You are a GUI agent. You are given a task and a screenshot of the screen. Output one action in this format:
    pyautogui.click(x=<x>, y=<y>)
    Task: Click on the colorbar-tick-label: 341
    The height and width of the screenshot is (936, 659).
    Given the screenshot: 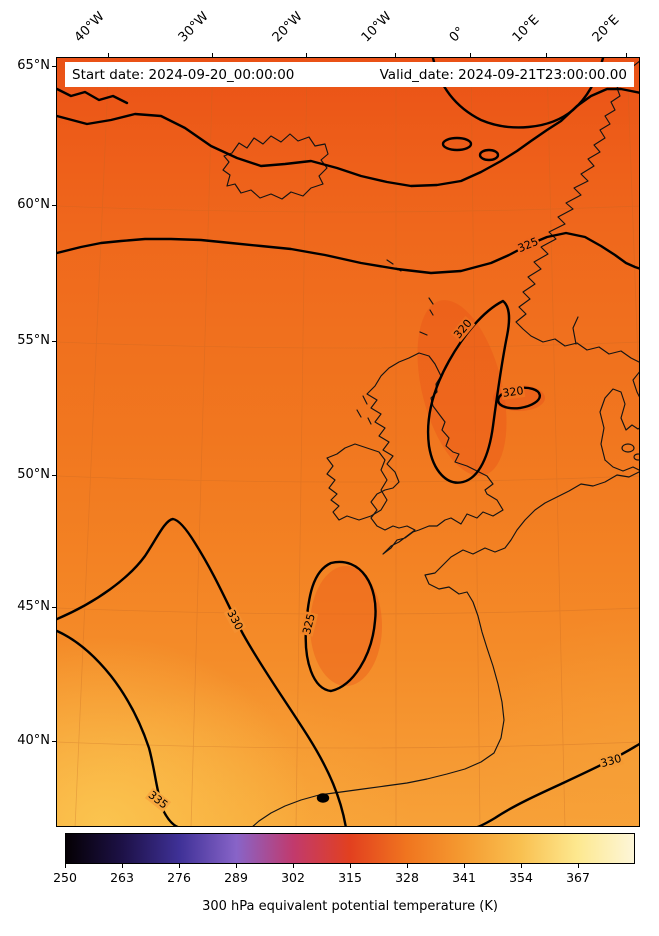 What is the action you would take?
    pyautogui.click(x=464, y=877)
    